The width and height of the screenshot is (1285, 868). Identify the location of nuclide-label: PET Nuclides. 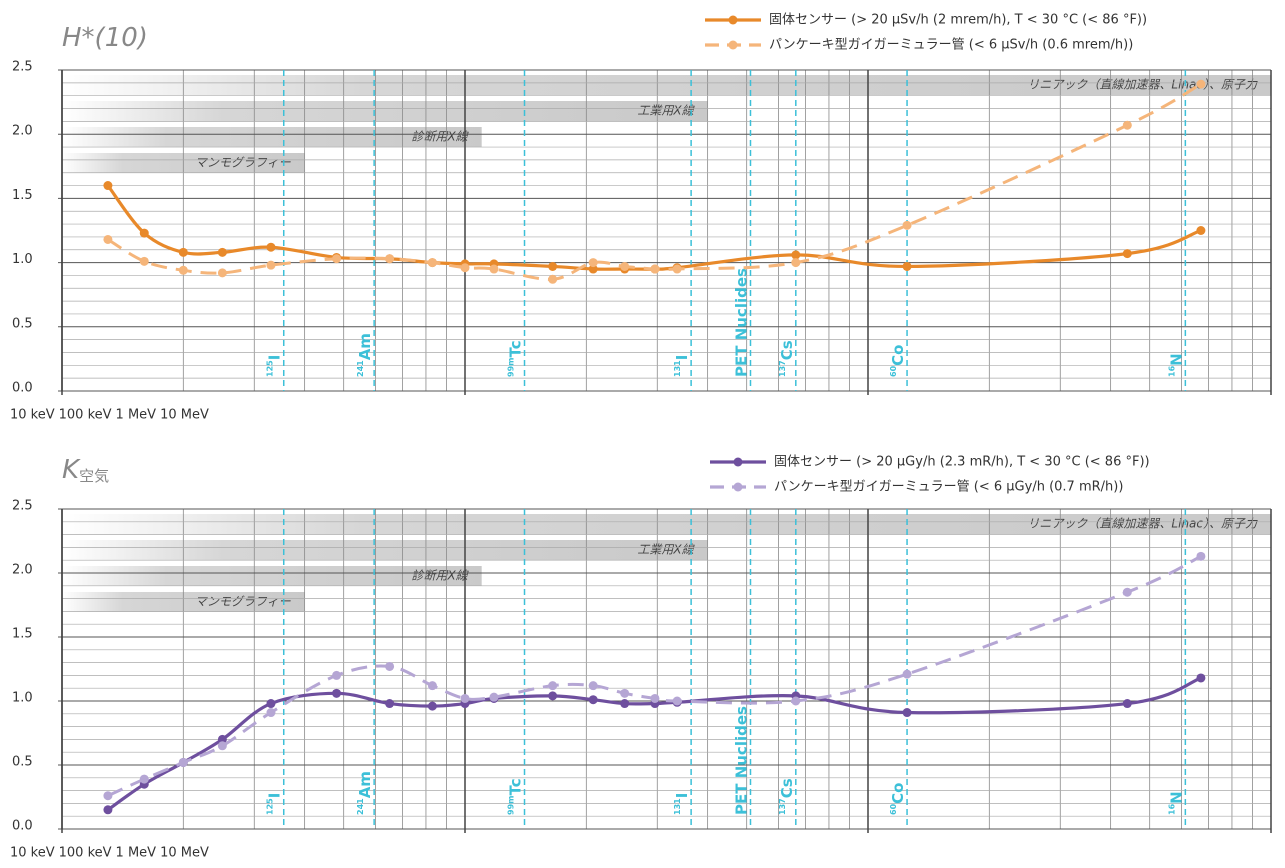
(741, 322).